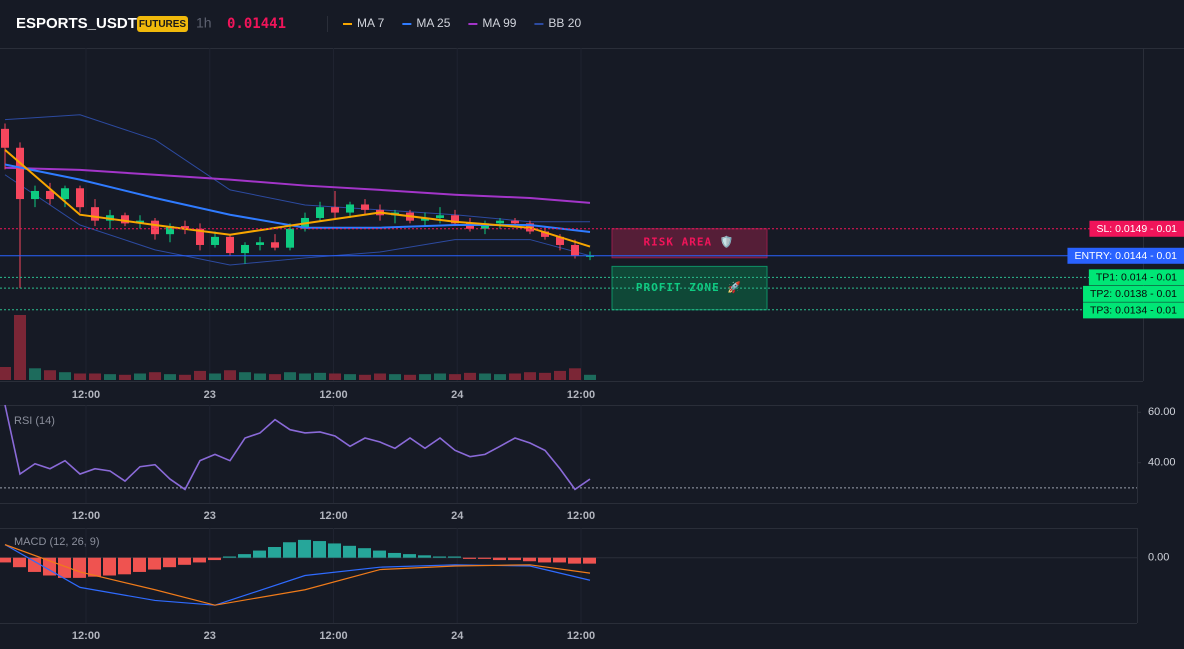  What do you see at coordinates (162, 24) in the screenshot?
I see `badge-bg` at bounding box center [162, 24].